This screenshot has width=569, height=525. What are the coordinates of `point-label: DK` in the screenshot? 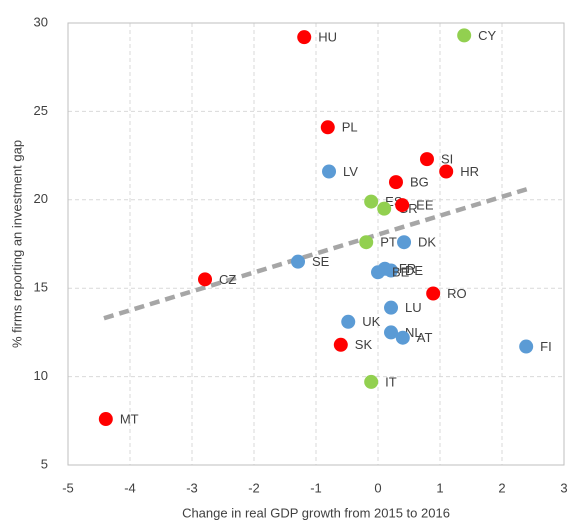 It's located at (427, 242).